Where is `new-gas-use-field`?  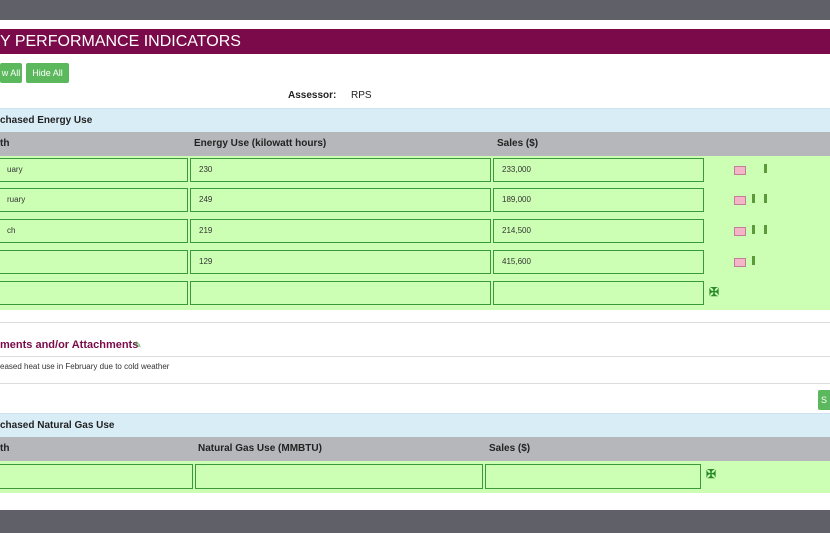 new-gas-use-field is located at coordinates (339, 476).